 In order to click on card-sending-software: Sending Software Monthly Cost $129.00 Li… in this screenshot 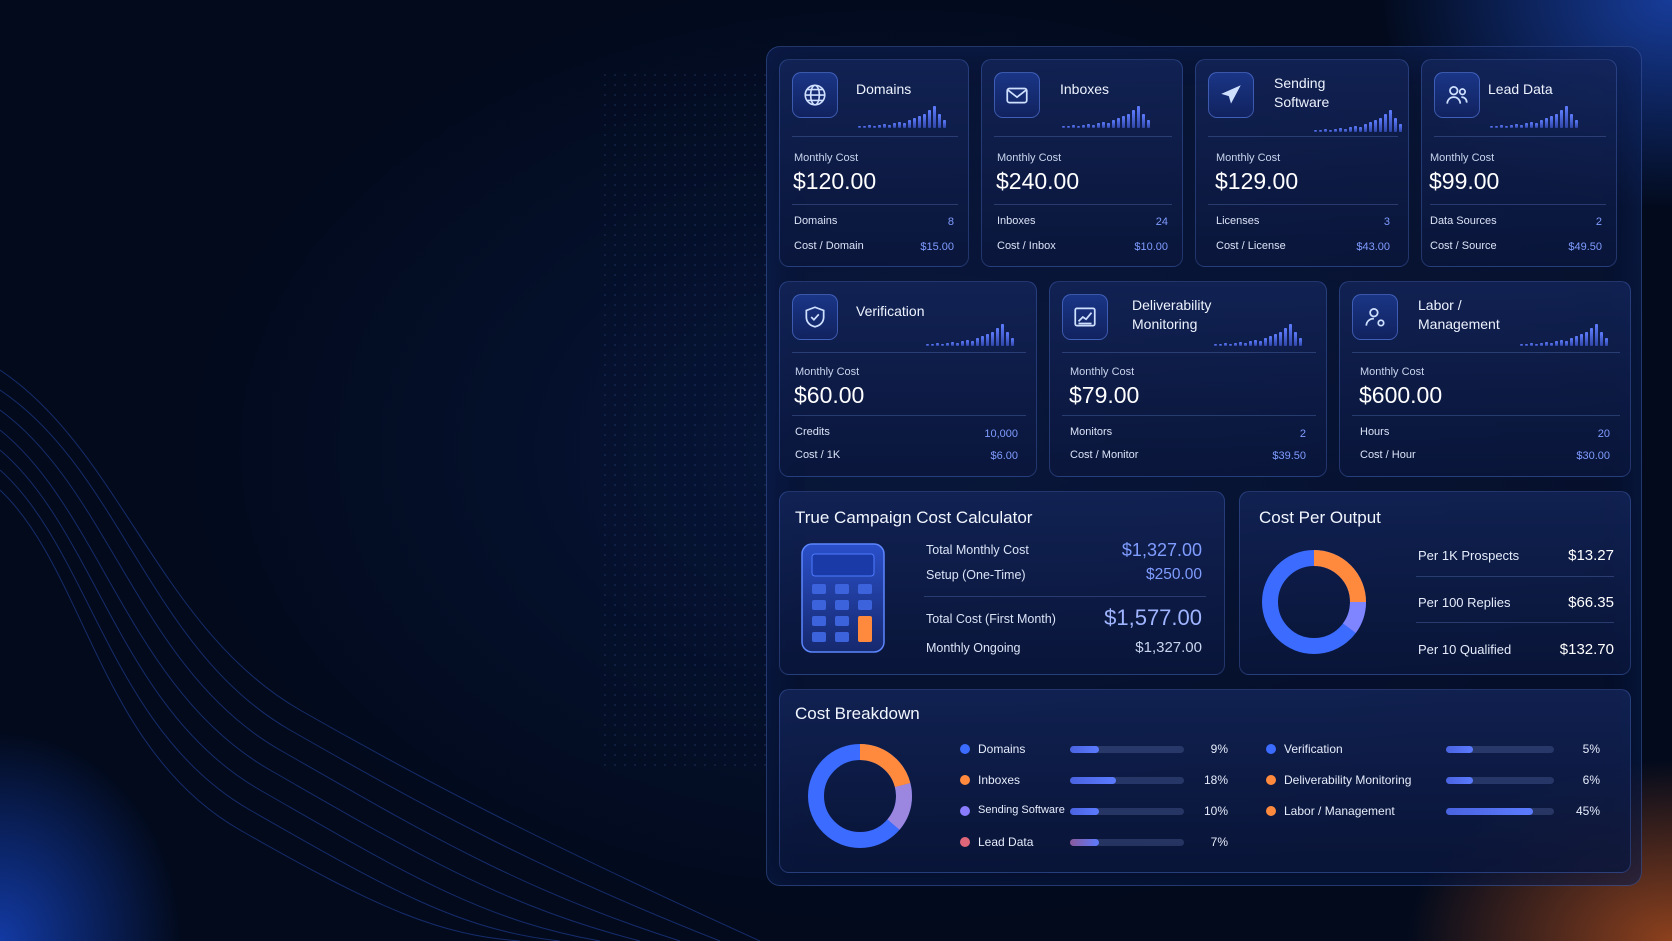, I will do `click(1302, 163)`.